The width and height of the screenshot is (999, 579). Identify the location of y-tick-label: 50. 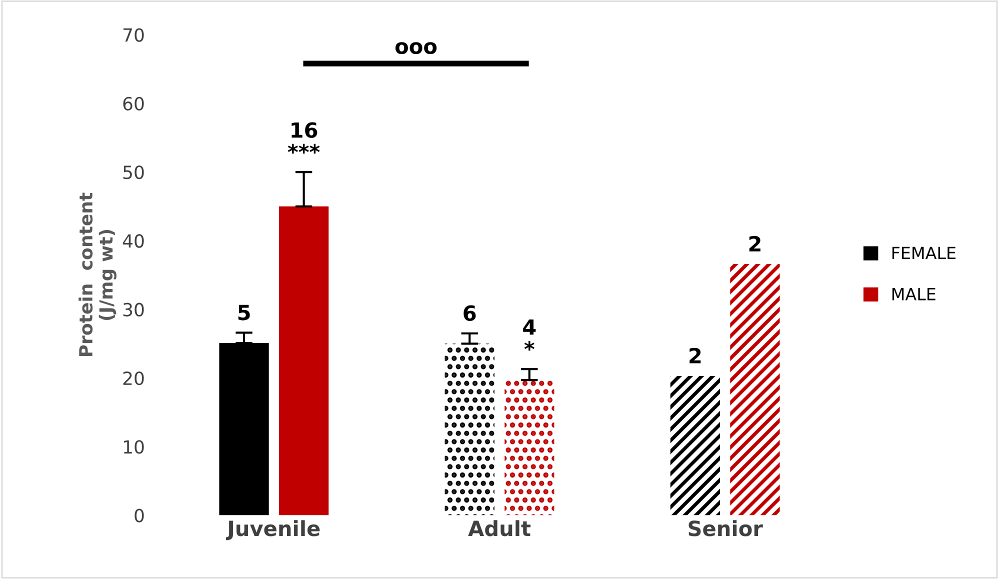
(133, 173).